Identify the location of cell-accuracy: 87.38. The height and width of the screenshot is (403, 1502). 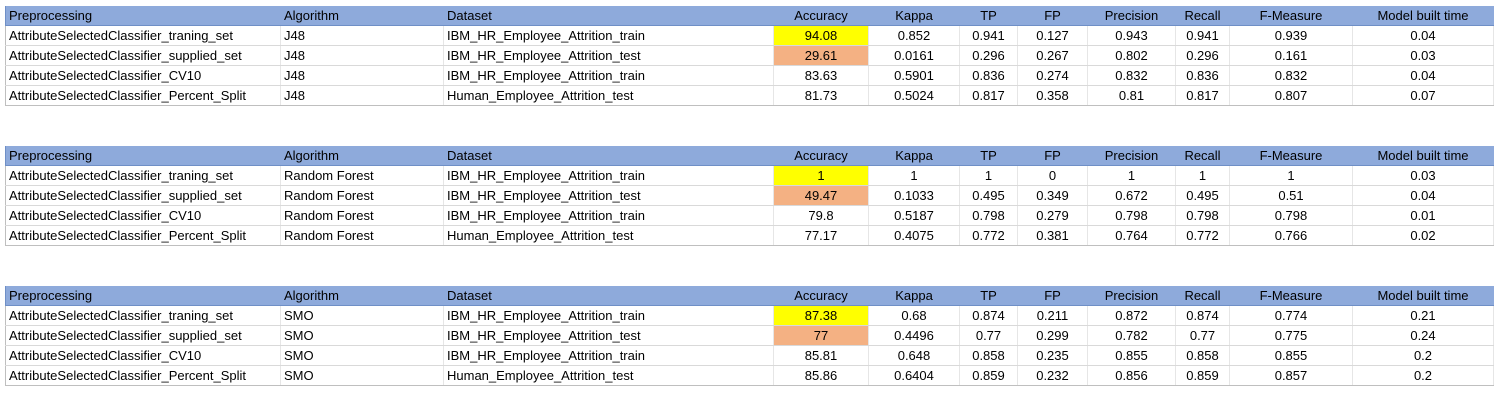
(821, 315).